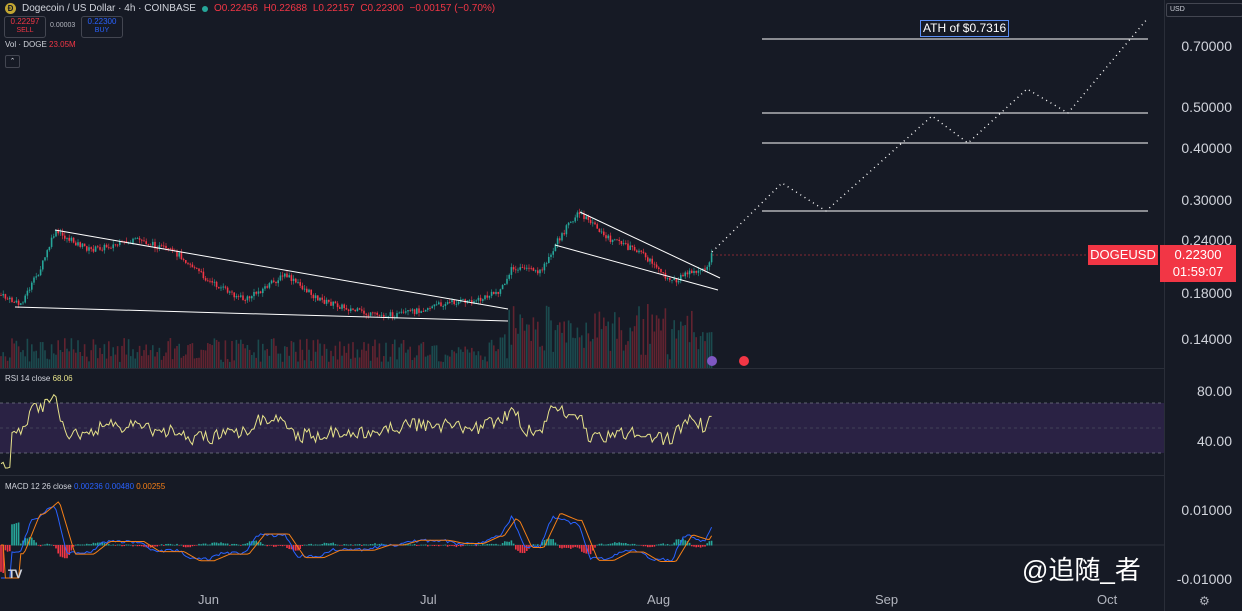 The width and height of the screenshot is (1242, 611). What do you see at coordinates (1214, 441) in the screenshot?
I see `rsi-tick: 40.00` at bounding box center [1214, 441].